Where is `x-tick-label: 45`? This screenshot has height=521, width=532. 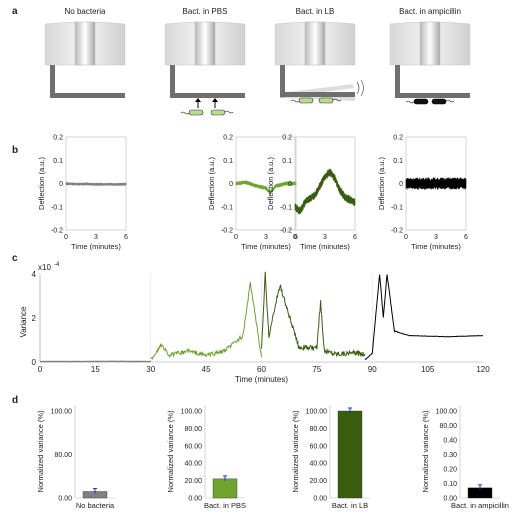
x-tick-label: 45 is located at coordinates (206, 369).